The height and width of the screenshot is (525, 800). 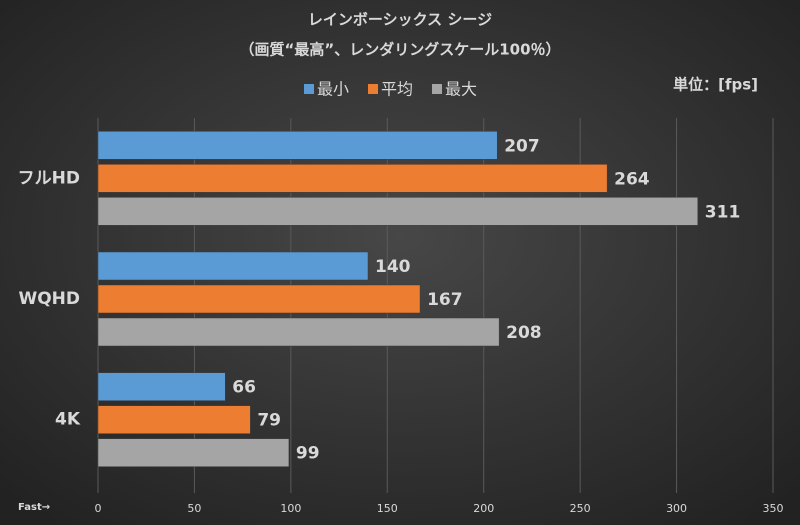 What do you see at coordinates (676, 508) in the screenshot?
I see `x-tick-label: 300` at bounding box center [676, 508].